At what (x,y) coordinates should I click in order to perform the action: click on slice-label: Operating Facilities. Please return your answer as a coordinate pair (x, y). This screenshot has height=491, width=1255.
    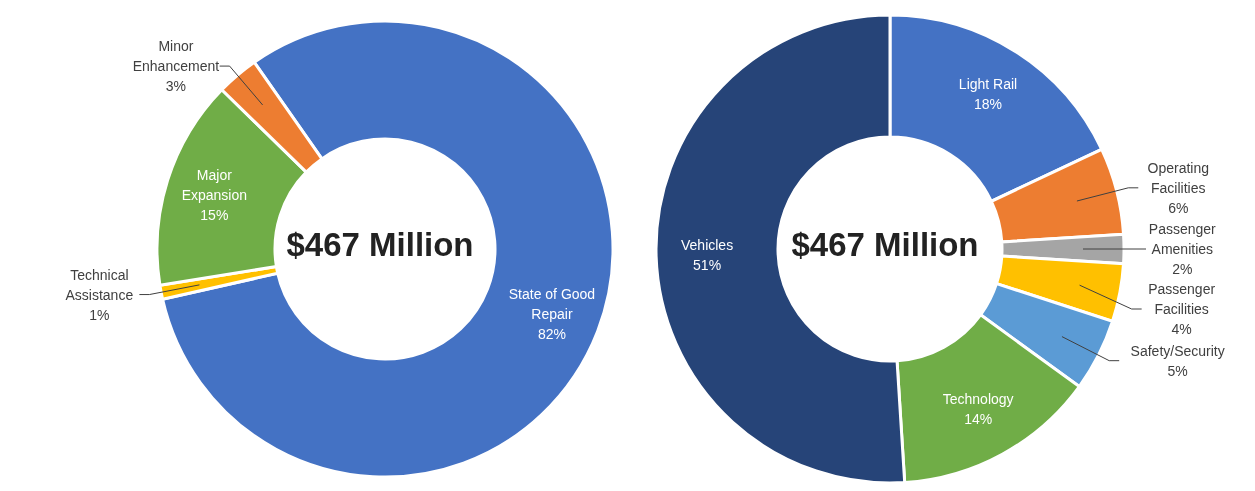
    Looking at the image, I should click on (1178, 177).